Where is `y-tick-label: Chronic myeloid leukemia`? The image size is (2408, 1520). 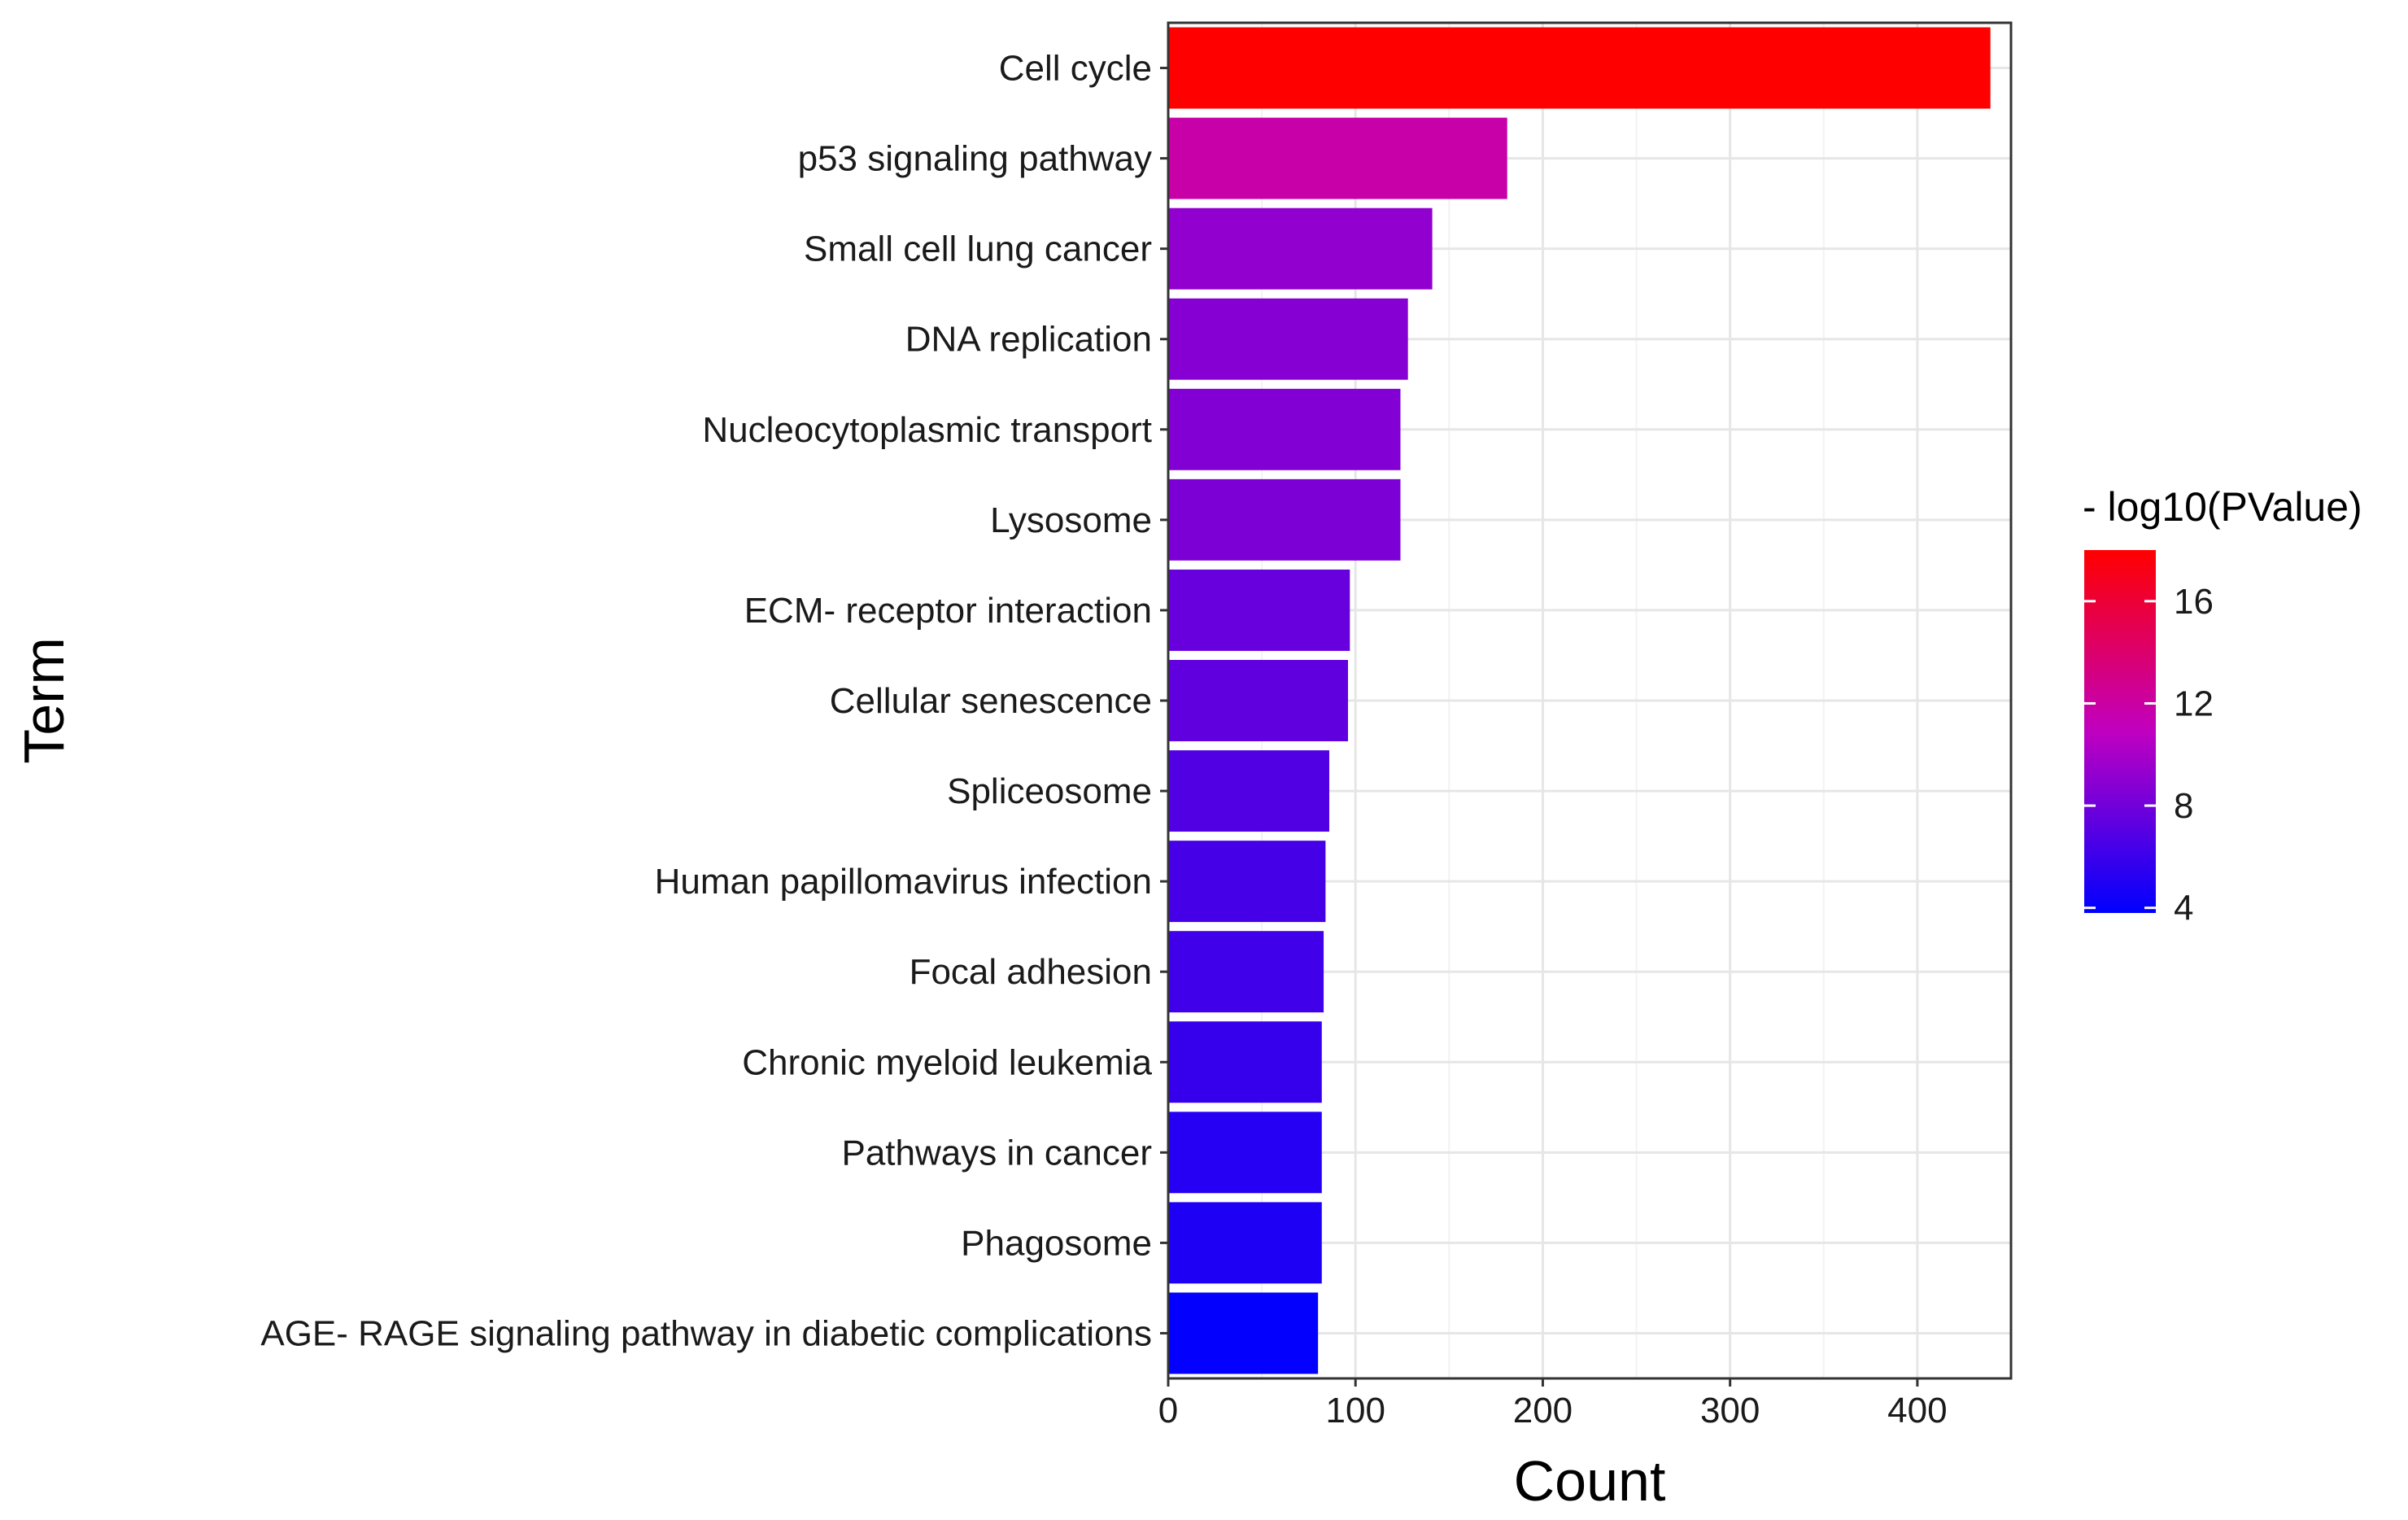 y-tick-label: Chronic myeloid leukemia is located at coordinates (947, 1062).